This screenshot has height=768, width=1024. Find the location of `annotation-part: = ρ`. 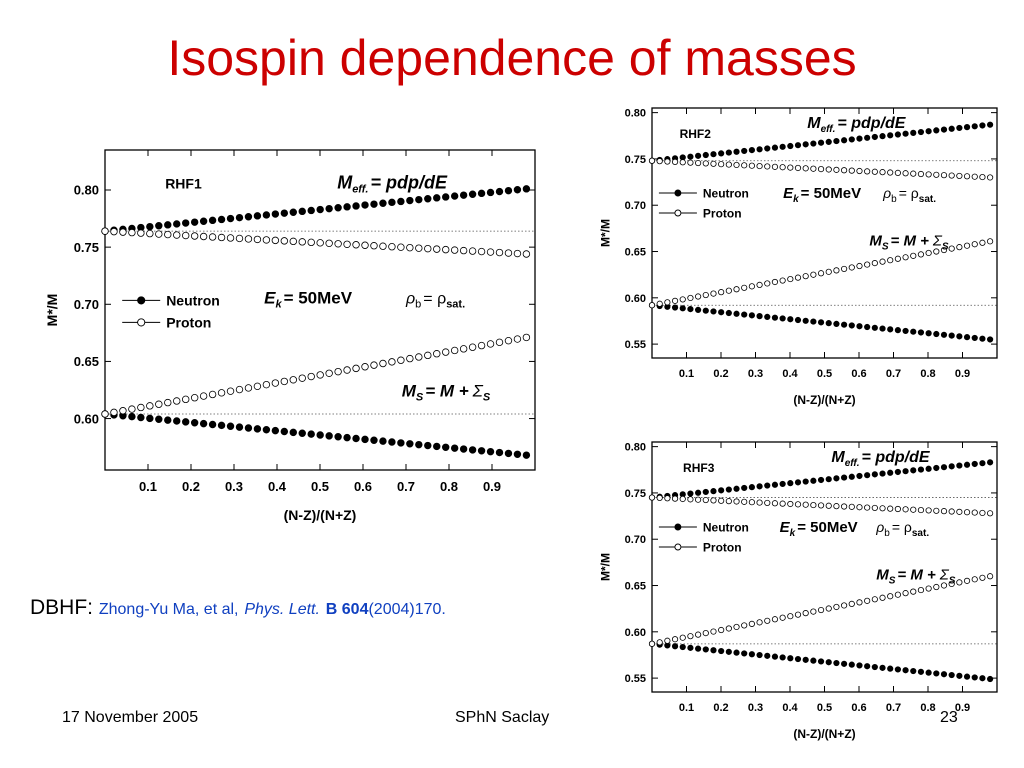

annotation-part: = ρ is located at coordinates (434, 299).